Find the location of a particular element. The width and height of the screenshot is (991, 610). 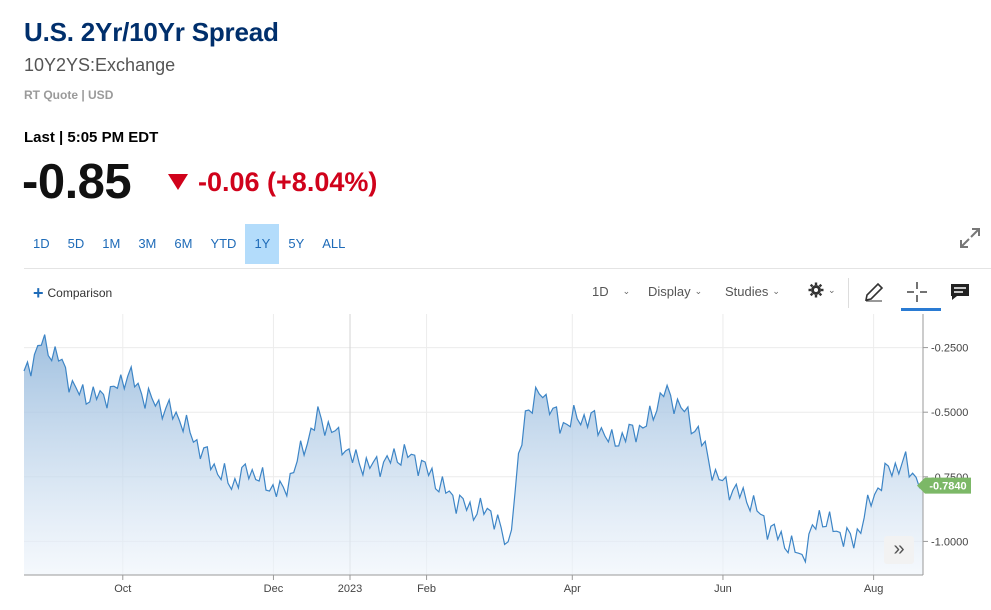

gear-icon is located at coordinates (816, 290).